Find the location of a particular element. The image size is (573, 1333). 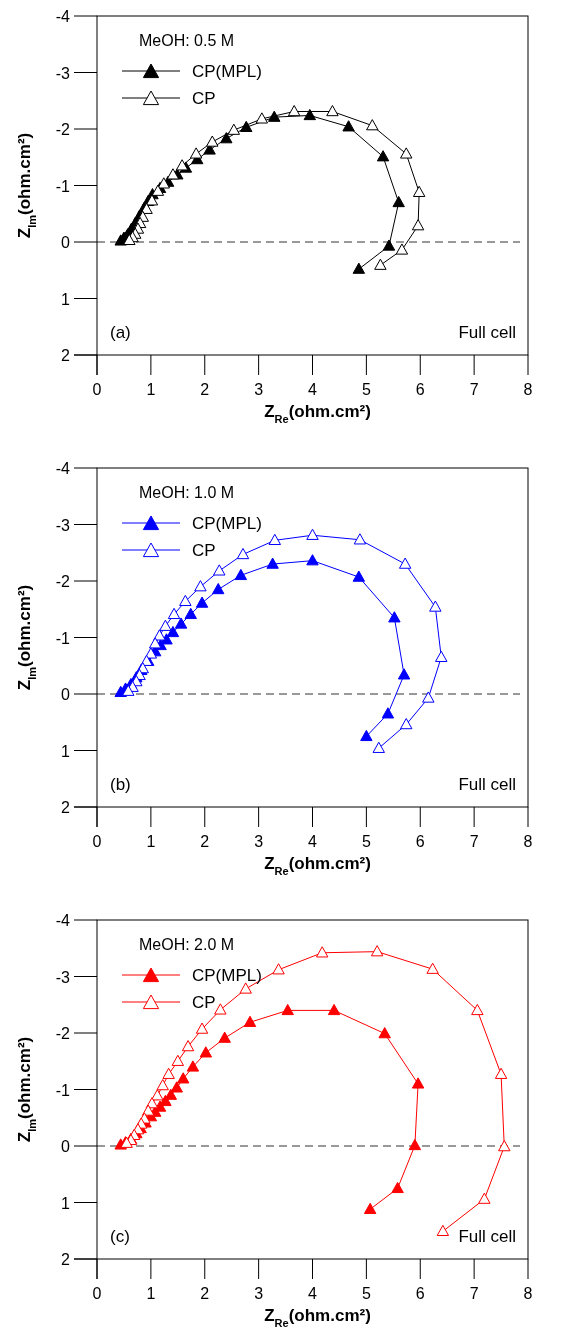

annotation: (b) is located at coordinates (120, 784).